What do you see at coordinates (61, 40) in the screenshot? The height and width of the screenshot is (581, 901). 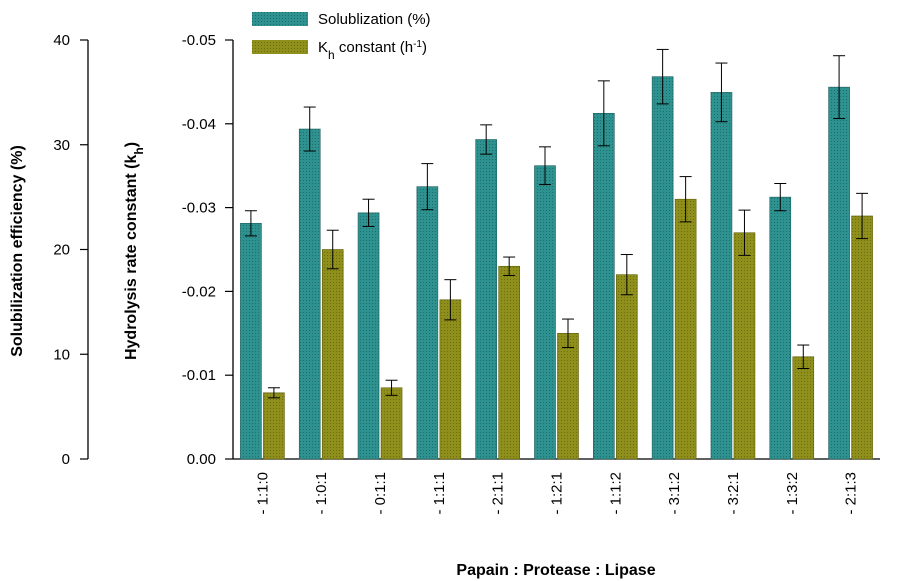 I see `left-tick-label: 40` at bounding box center [61, 40].